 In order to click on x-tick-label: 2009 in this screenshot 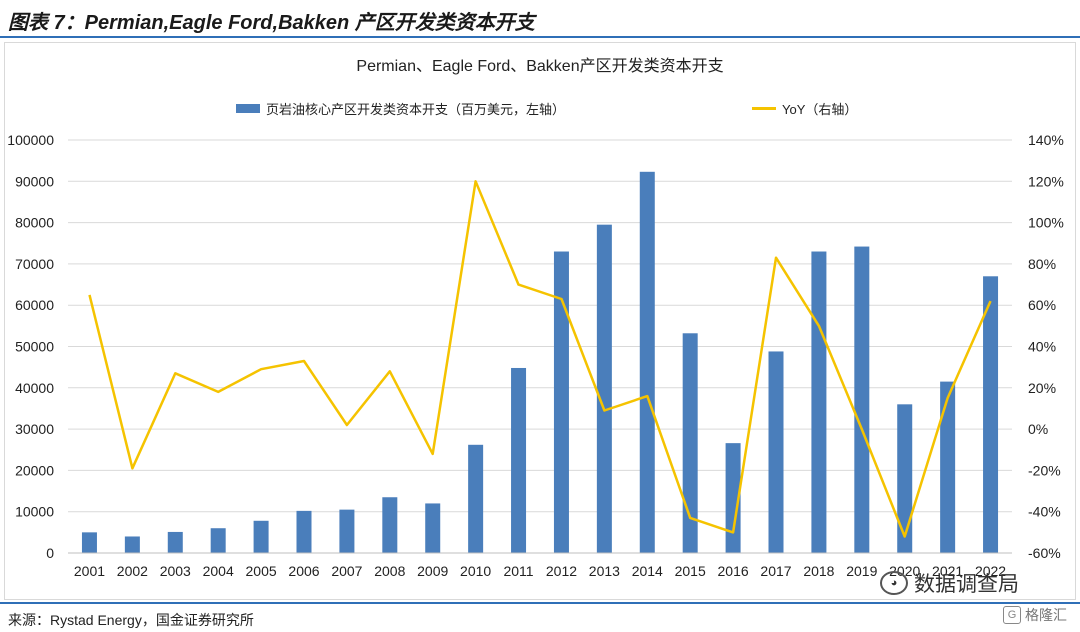, I will do `click(432, 571)`.